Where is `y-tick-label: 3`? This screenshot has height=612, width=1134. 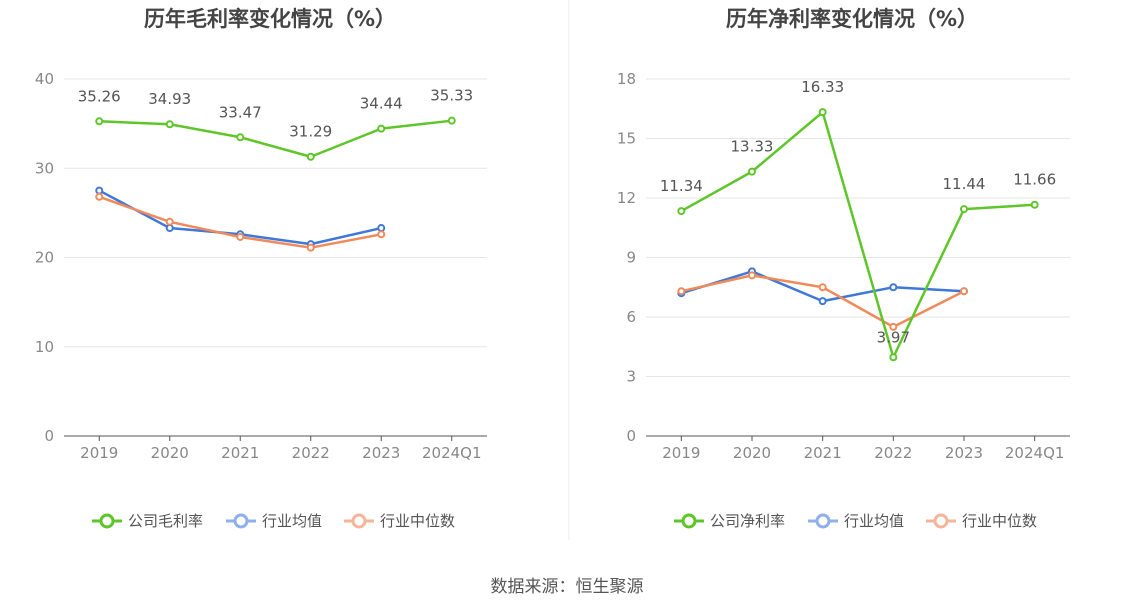 y-tick-label: 3 is located at coordinates (631, 377).